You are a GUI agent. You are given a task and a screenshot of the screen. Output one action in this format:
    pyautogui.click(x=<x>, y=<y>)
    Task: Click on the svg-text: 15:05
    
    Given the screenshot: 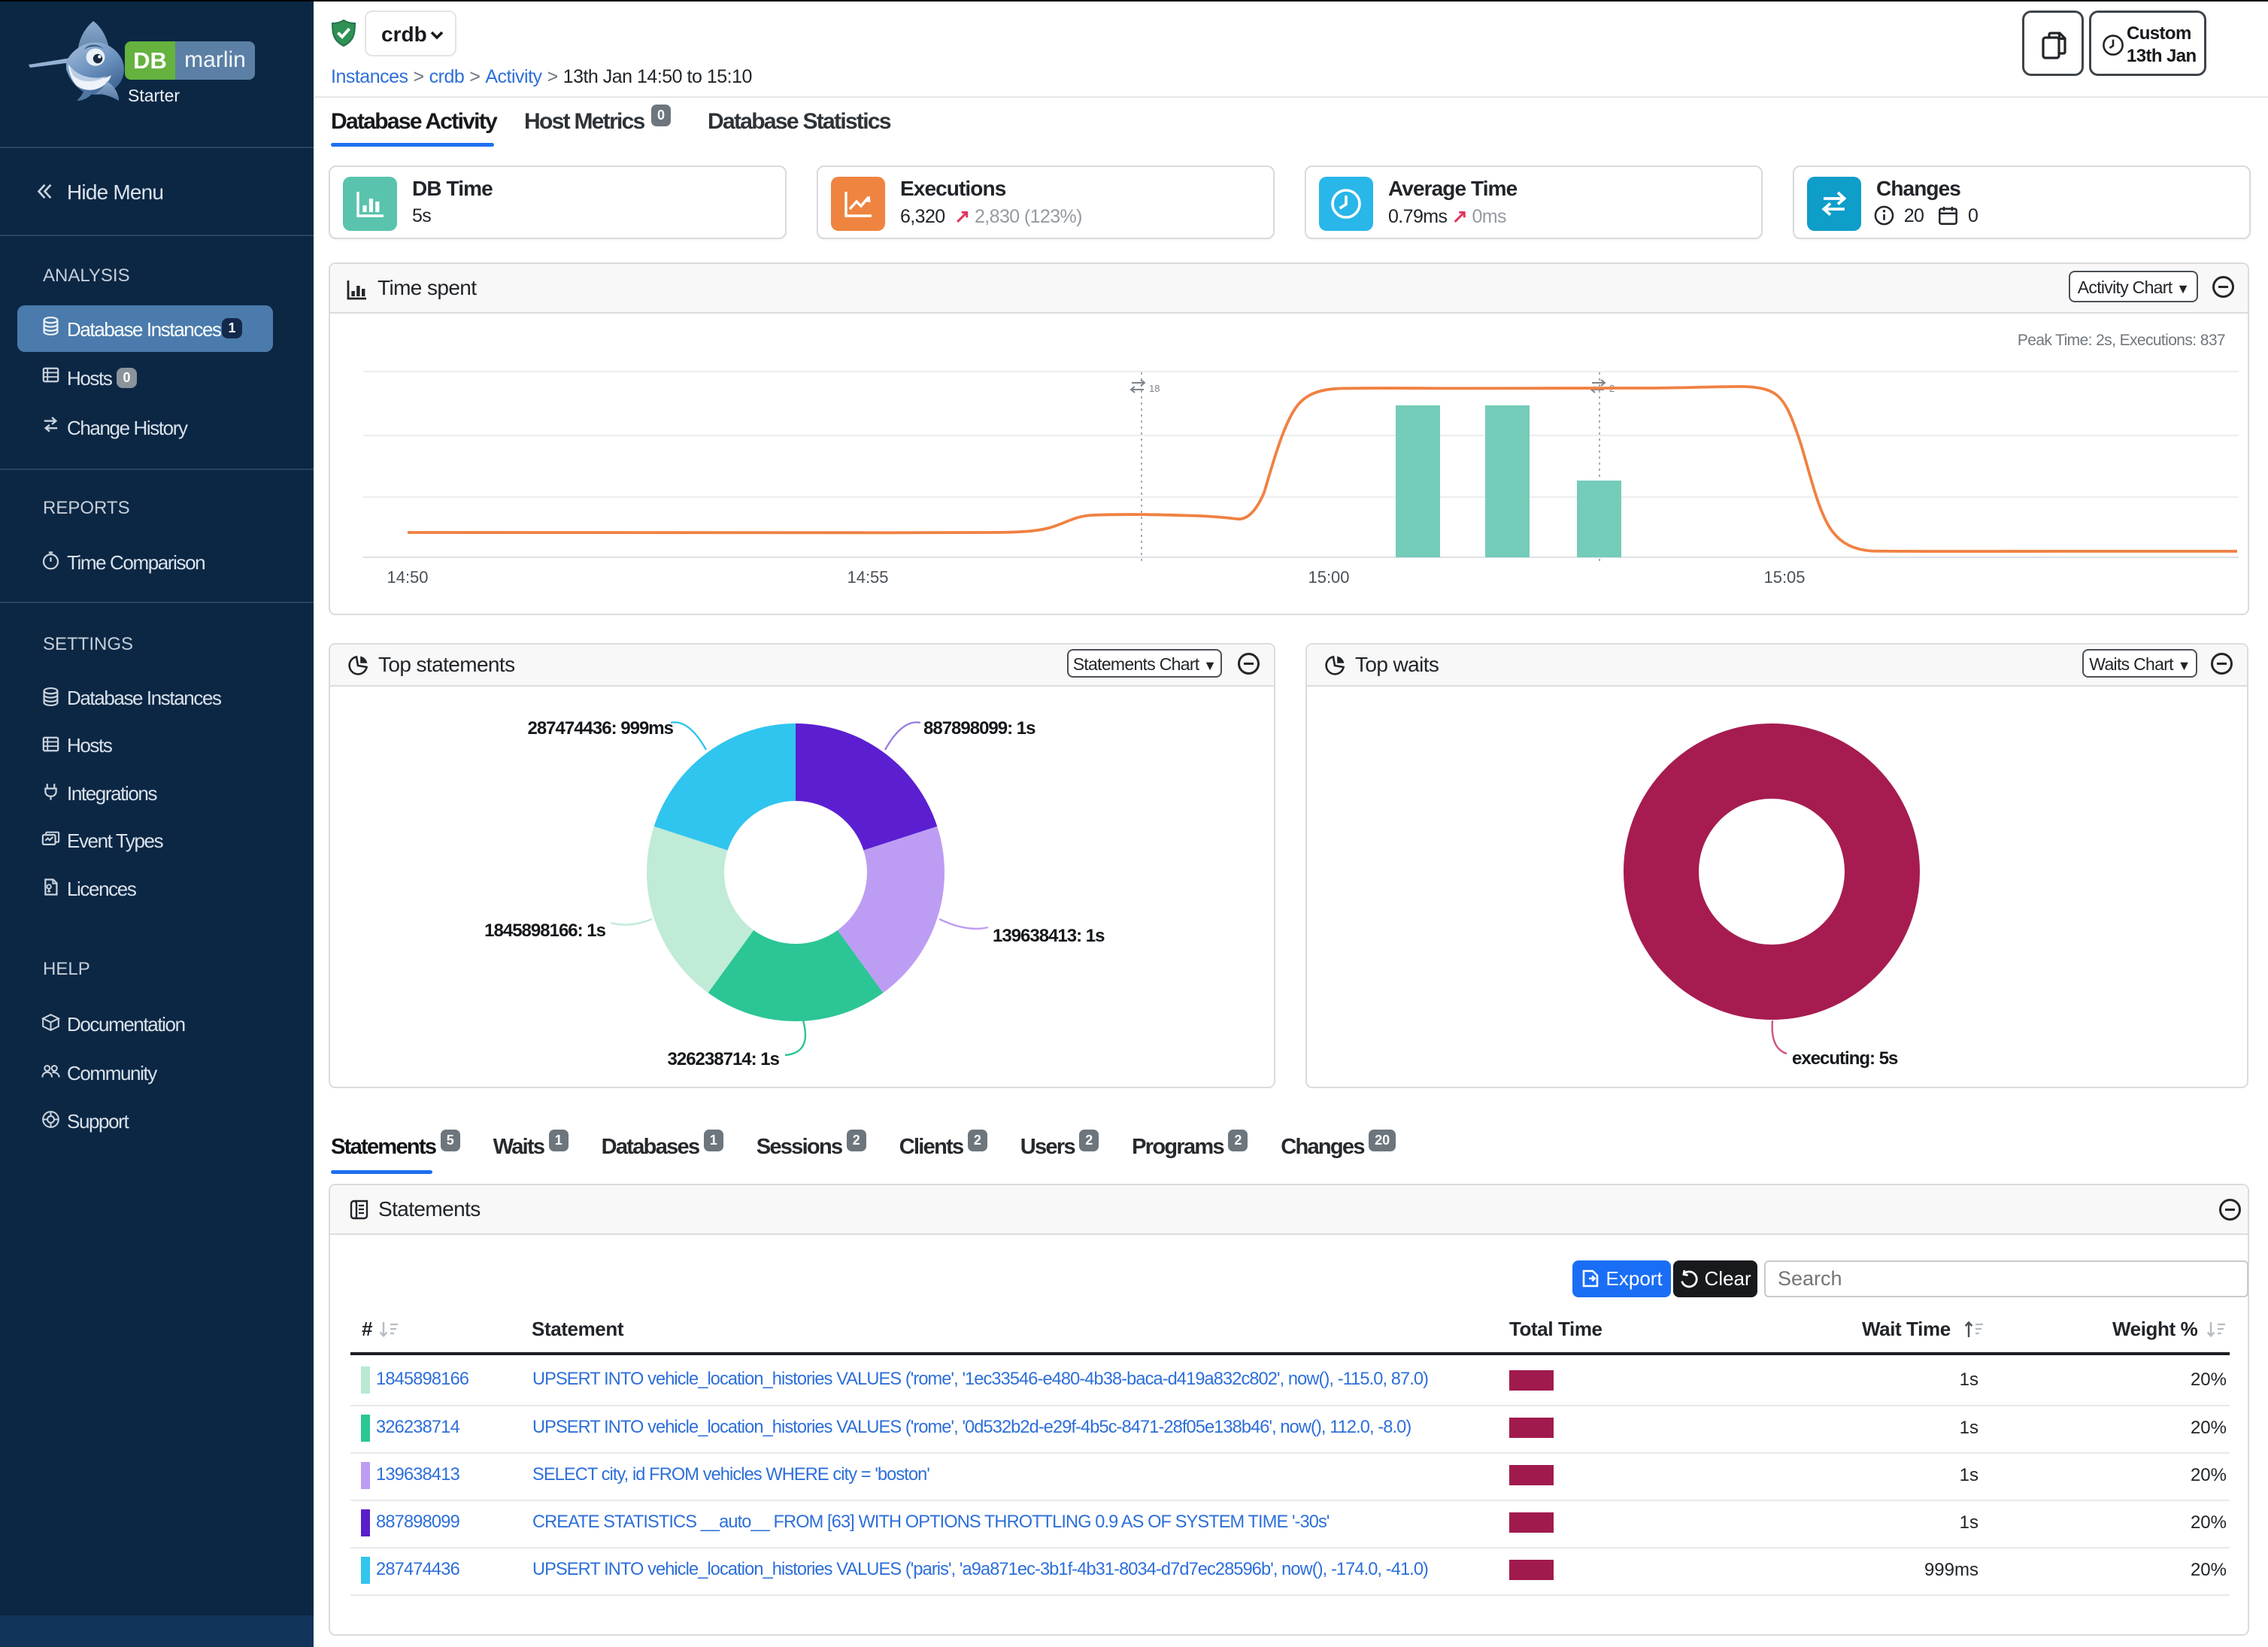 What is the action you would take?
    pyautogui.click(x=1784, y=577)
    